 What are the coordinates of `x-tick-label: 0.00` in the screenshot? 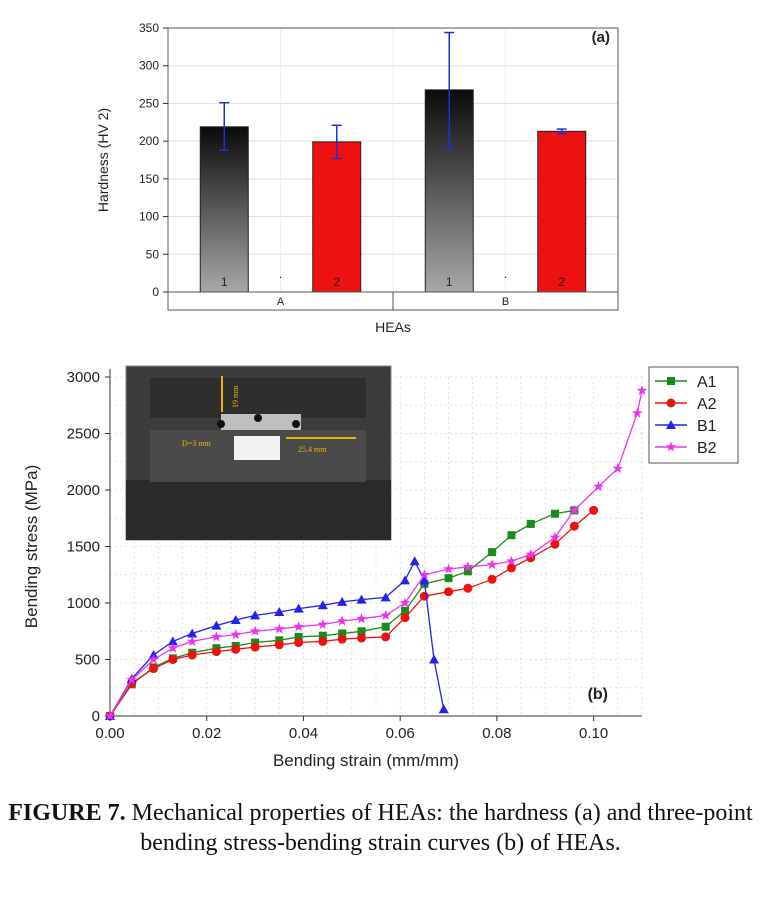 It's located at (109, 733).